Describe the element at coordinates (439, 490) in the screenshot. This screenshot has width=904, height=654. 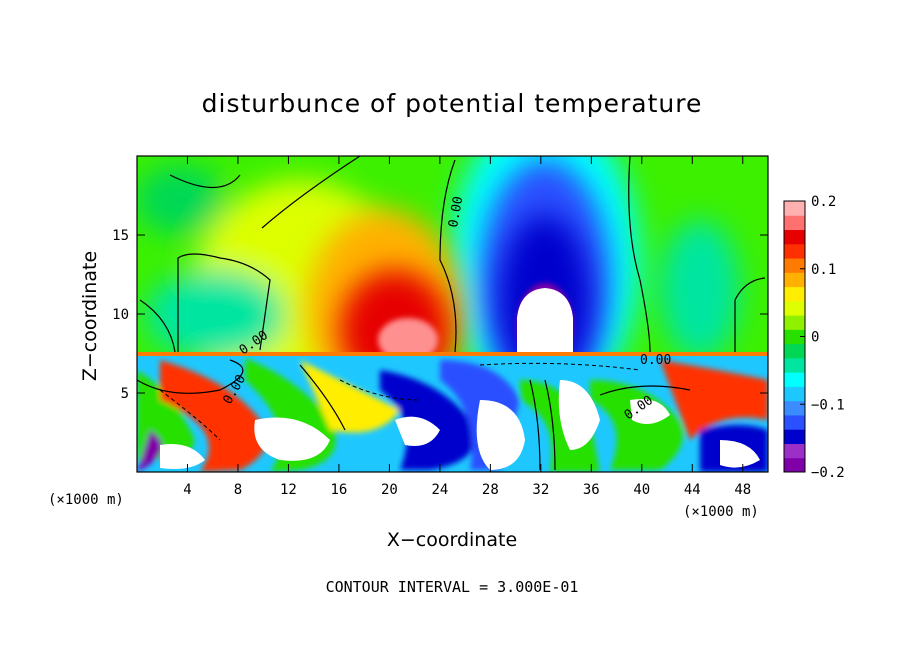
I see `x-tick-label: 24` at that location.